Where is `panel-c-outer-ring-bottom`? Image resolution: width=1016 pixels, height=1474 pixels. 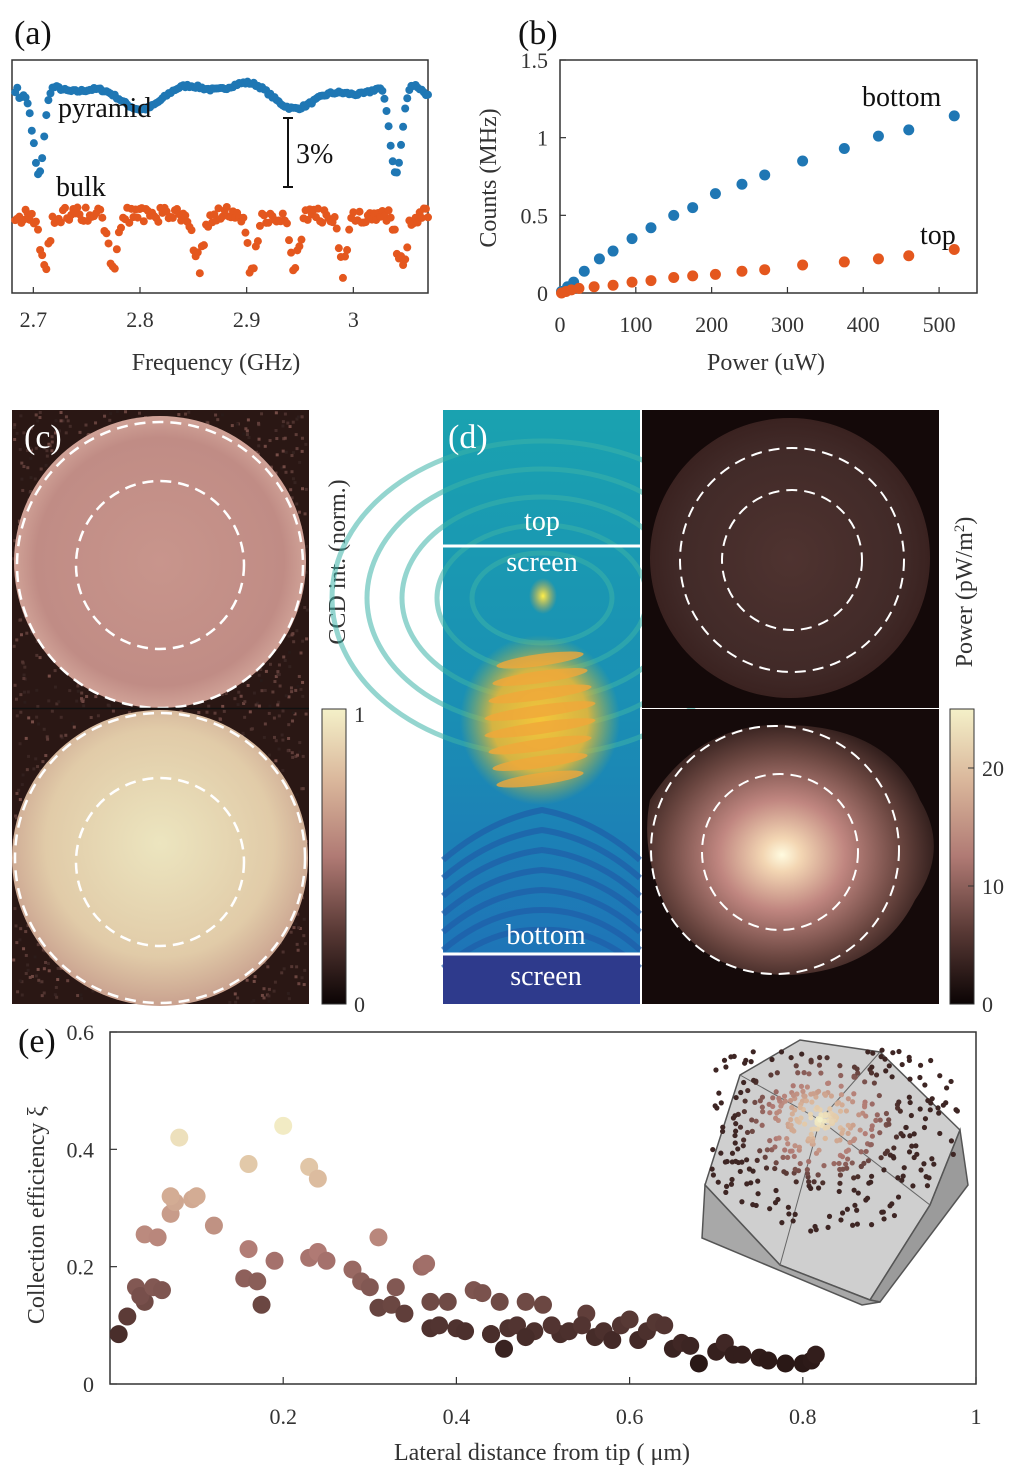
panel-c-outer-ring-bottom is located at coordinates (160, 858).